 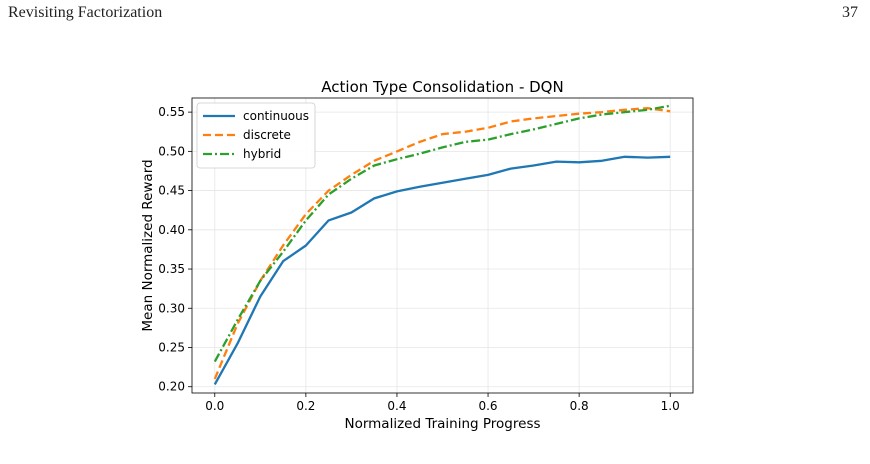 What do you see at coordinates (396, 406) in the screenshot?
I see `x-tick-label: 0.4` at bounding box center [396, 406].